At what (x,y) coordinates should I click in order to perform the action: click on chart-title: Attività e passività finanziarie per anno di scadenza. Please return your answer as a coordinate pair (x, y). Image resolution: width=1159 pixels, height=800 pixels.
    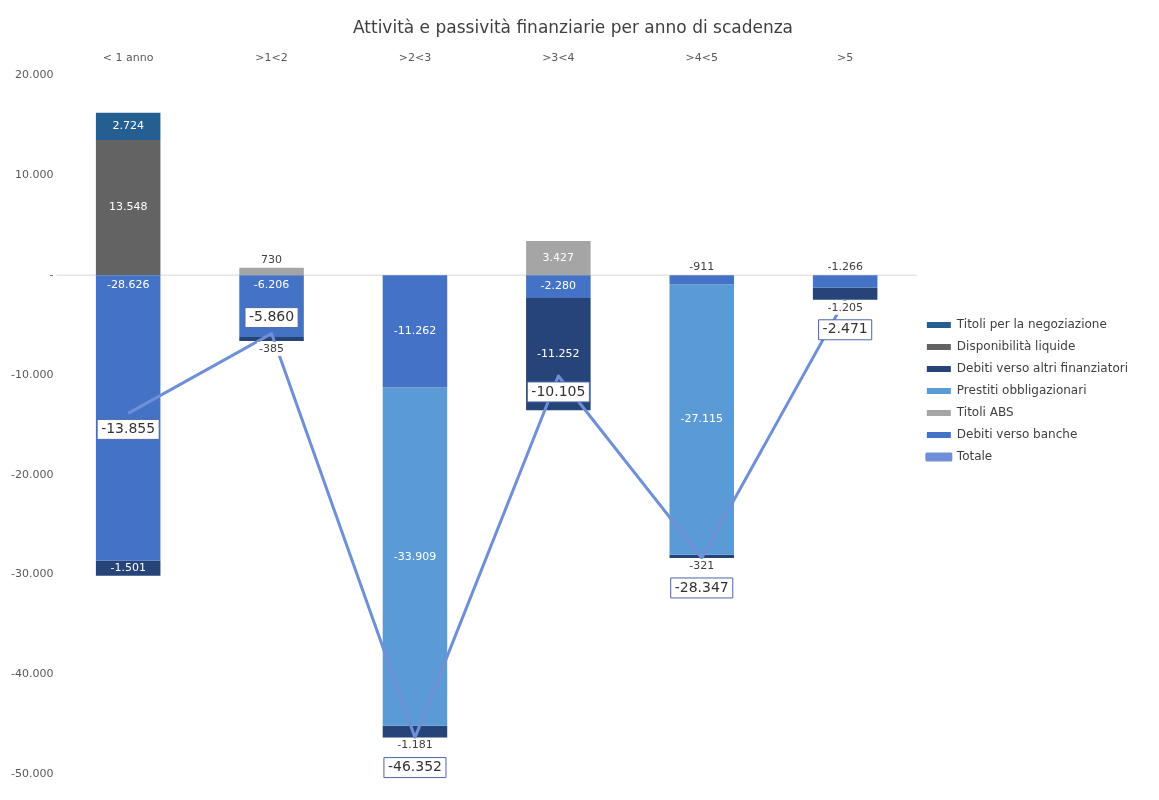
    Looking at the image, I should click on (573, 26).